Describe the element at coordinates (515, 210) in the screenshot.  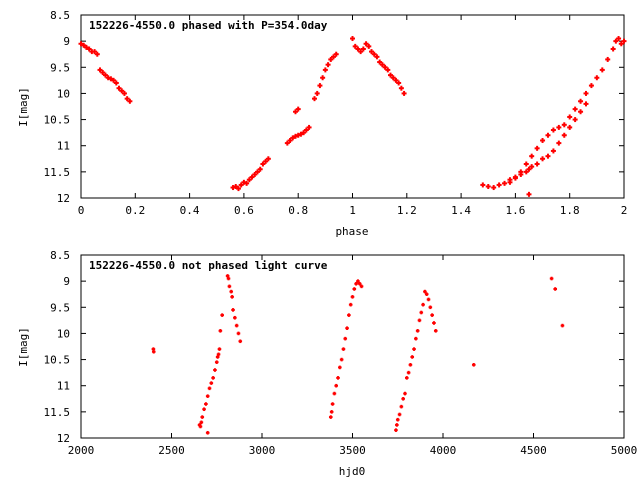
I see `x-tick-label: 1.6` at that location.